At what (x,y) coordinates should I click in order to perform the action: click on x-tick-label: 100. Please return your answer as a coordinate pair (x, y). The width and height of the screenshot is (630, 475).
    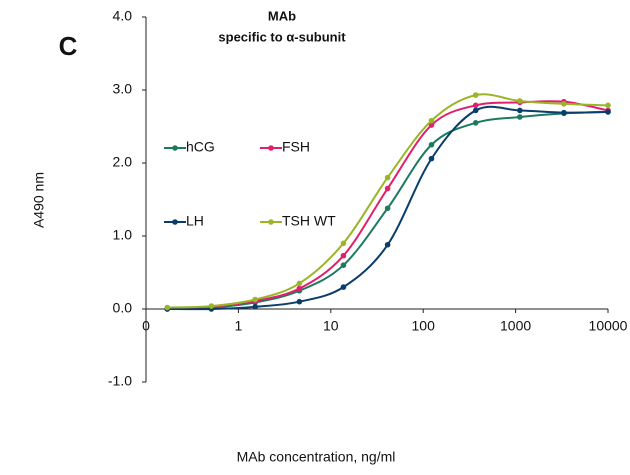
    Looking at the image, I should click on (424, 326).